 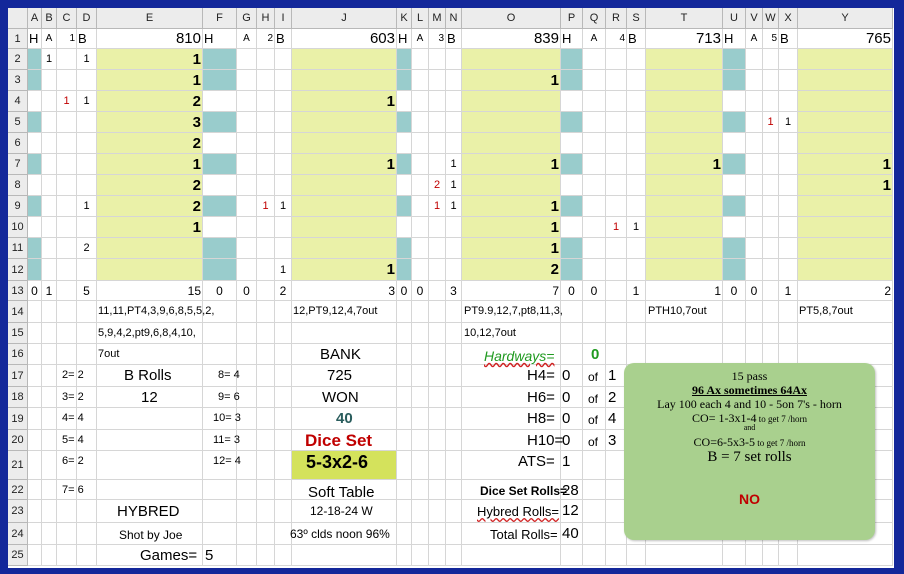 I want to click on footer-b: 2, so click(x=283, y=291).